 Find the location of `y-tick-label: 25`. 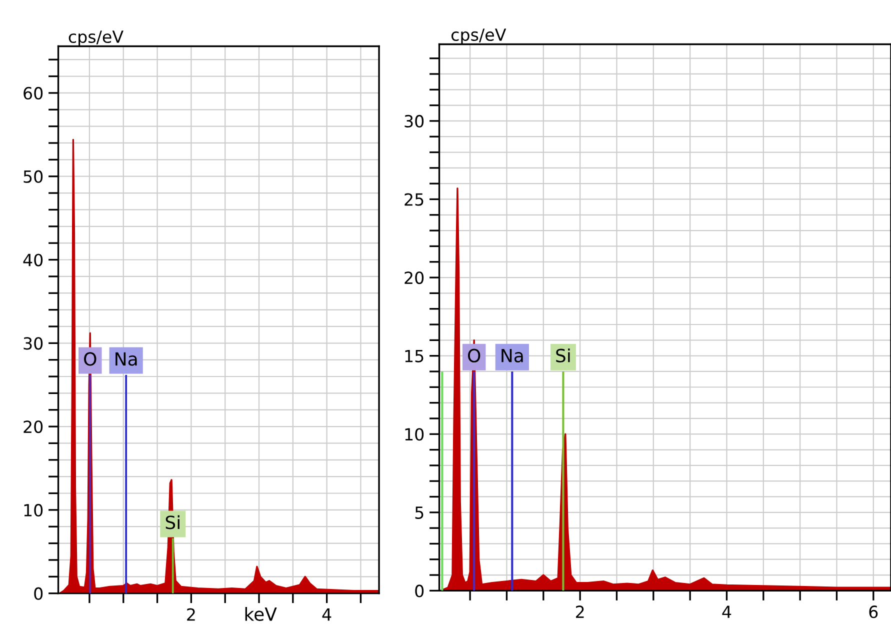

y-tick-label: 25 is located at coordinates (414, 199).